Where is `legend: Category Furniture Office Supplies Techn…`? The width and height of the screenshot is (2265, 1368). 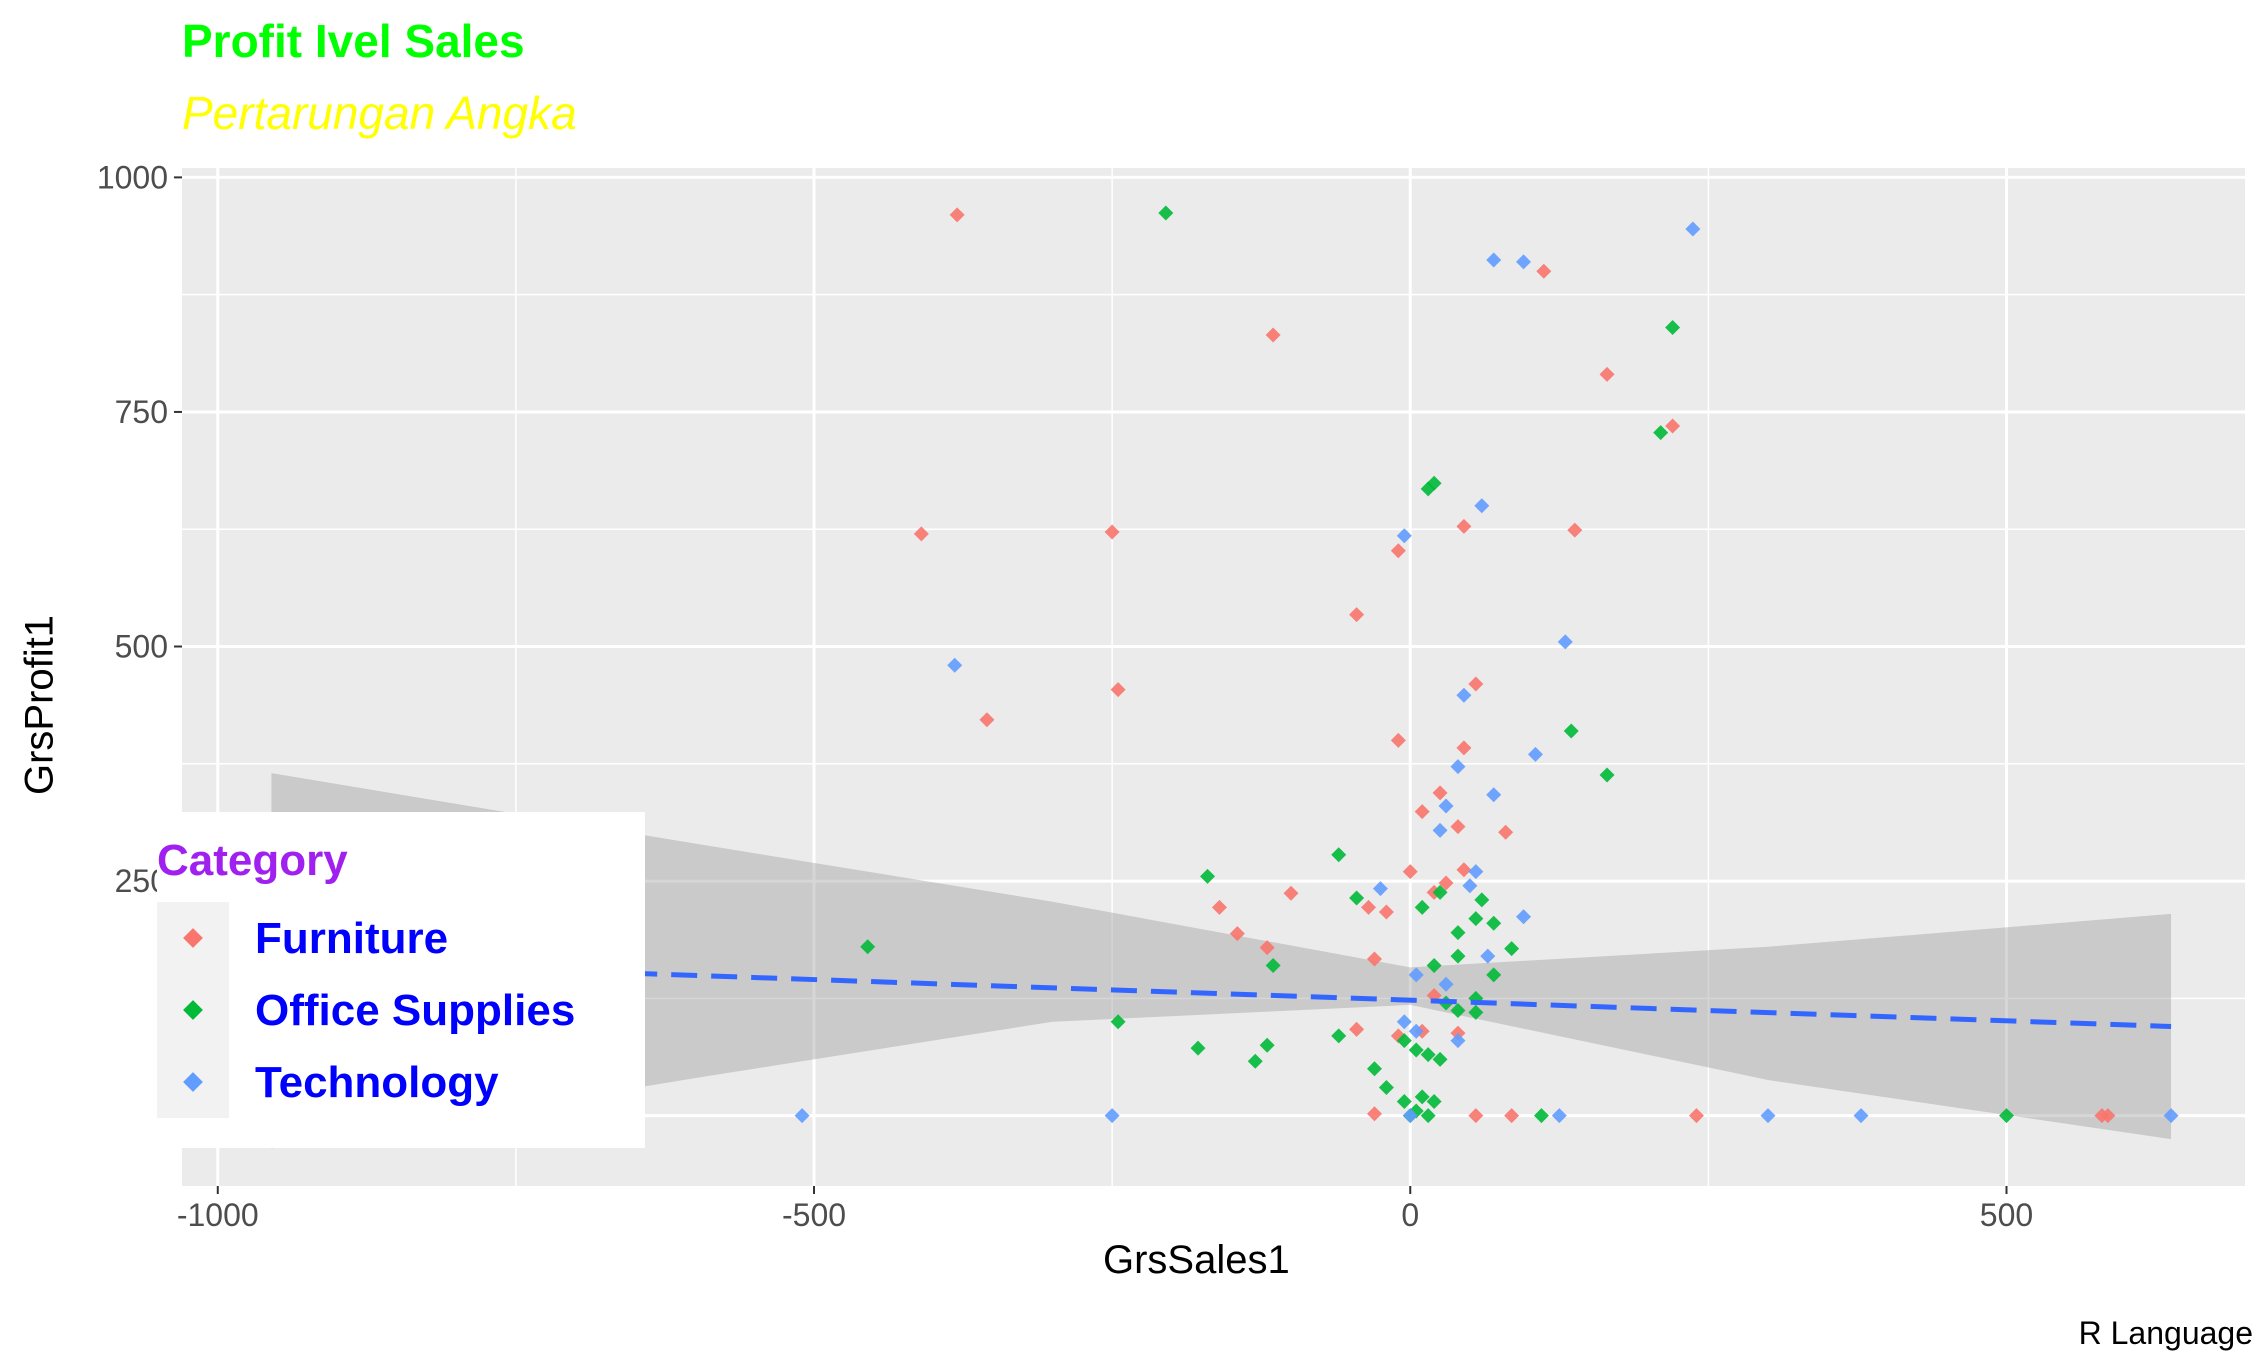
legend: Category Furniture Office Supplies Techn… is located at coordinates (401, 980).